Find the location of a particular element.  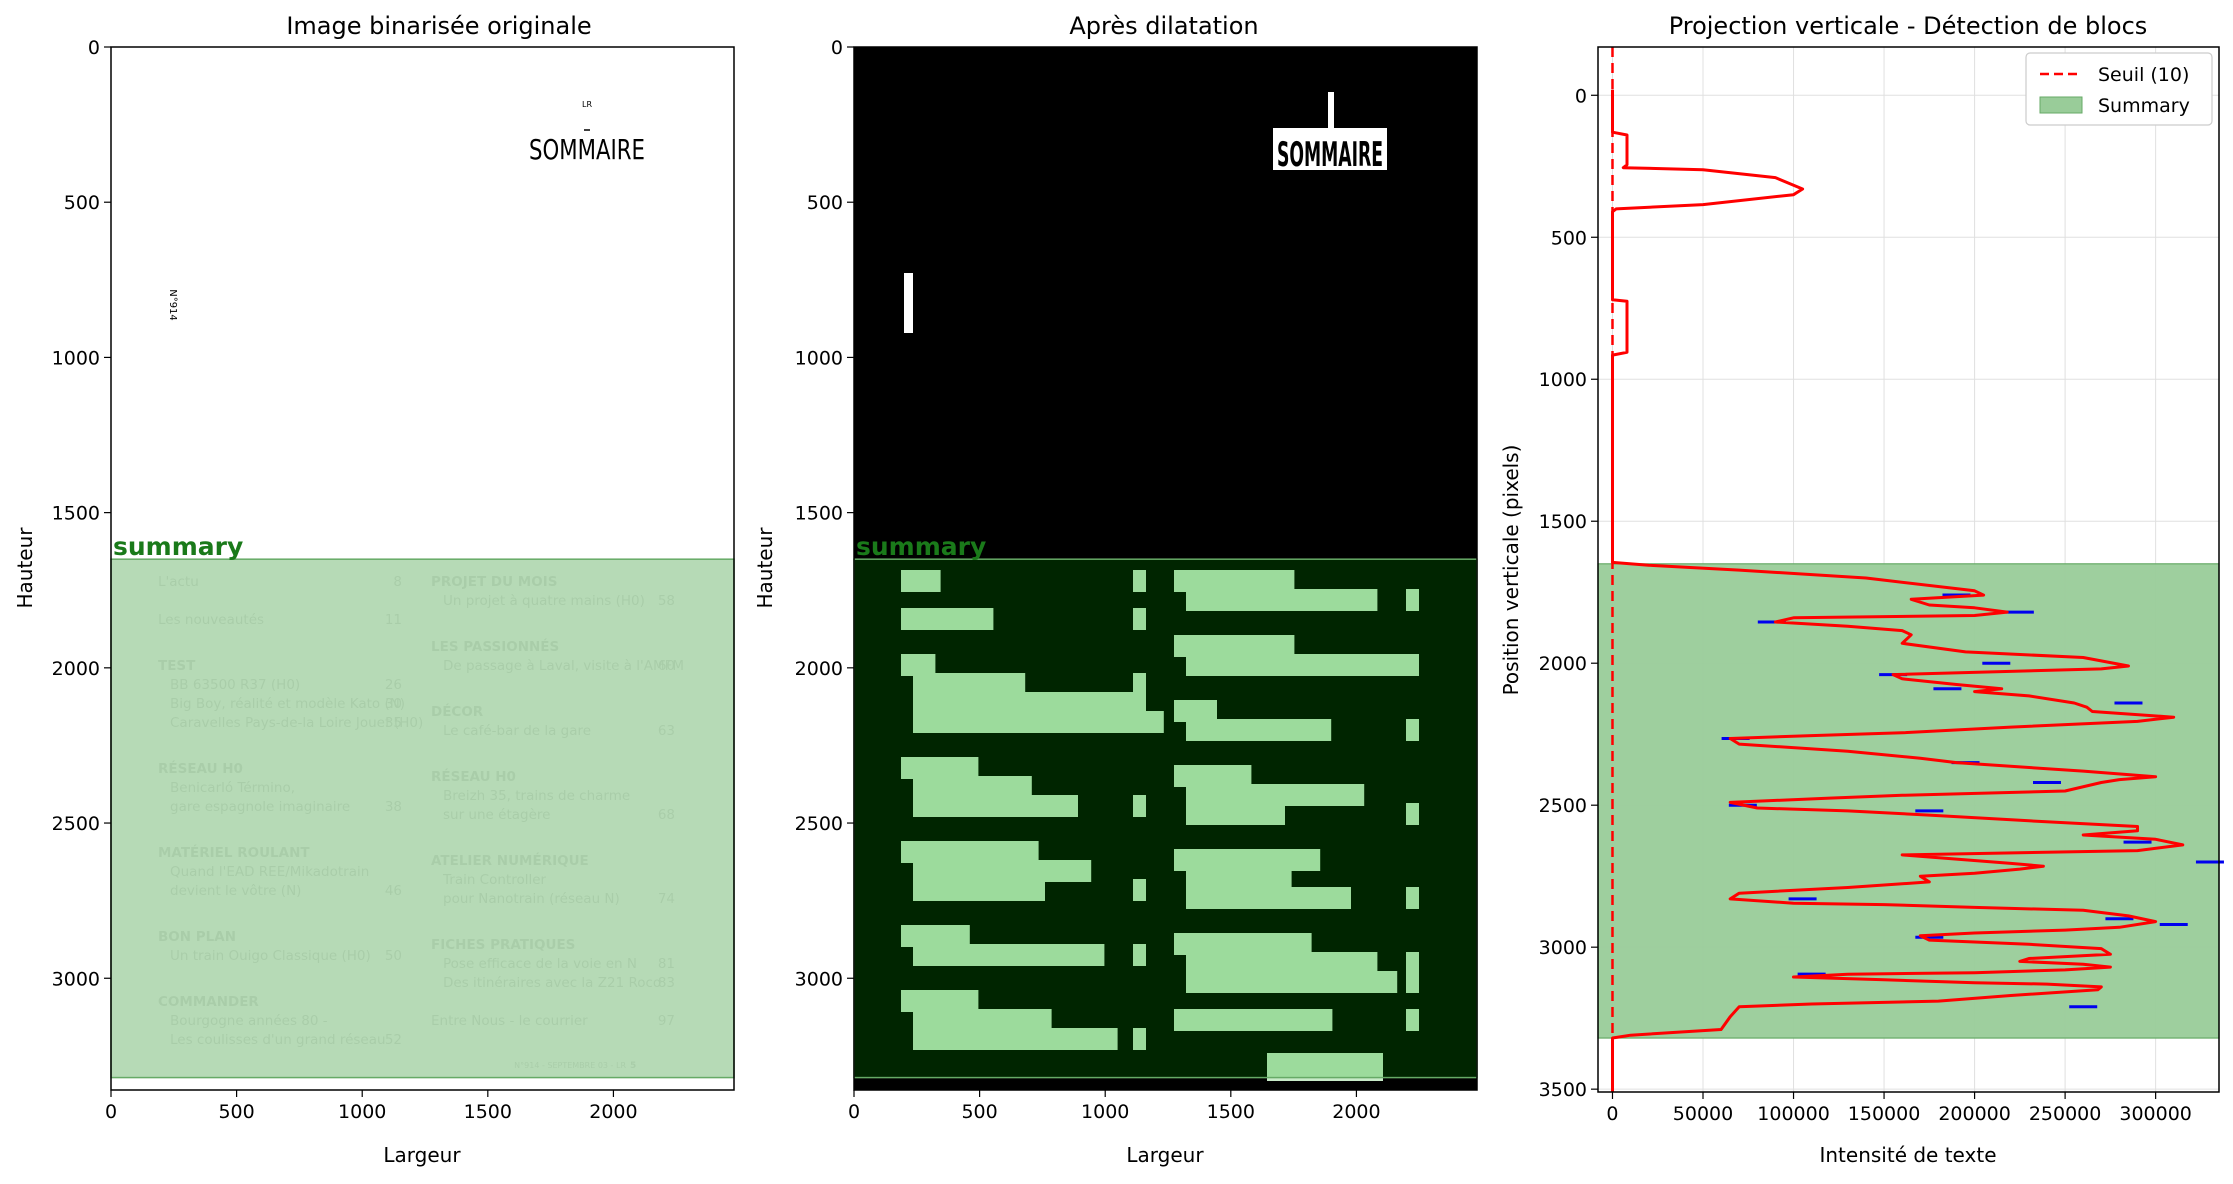

dilated-header-text: SOMMAIRE is located at coordinates (1330, 155).